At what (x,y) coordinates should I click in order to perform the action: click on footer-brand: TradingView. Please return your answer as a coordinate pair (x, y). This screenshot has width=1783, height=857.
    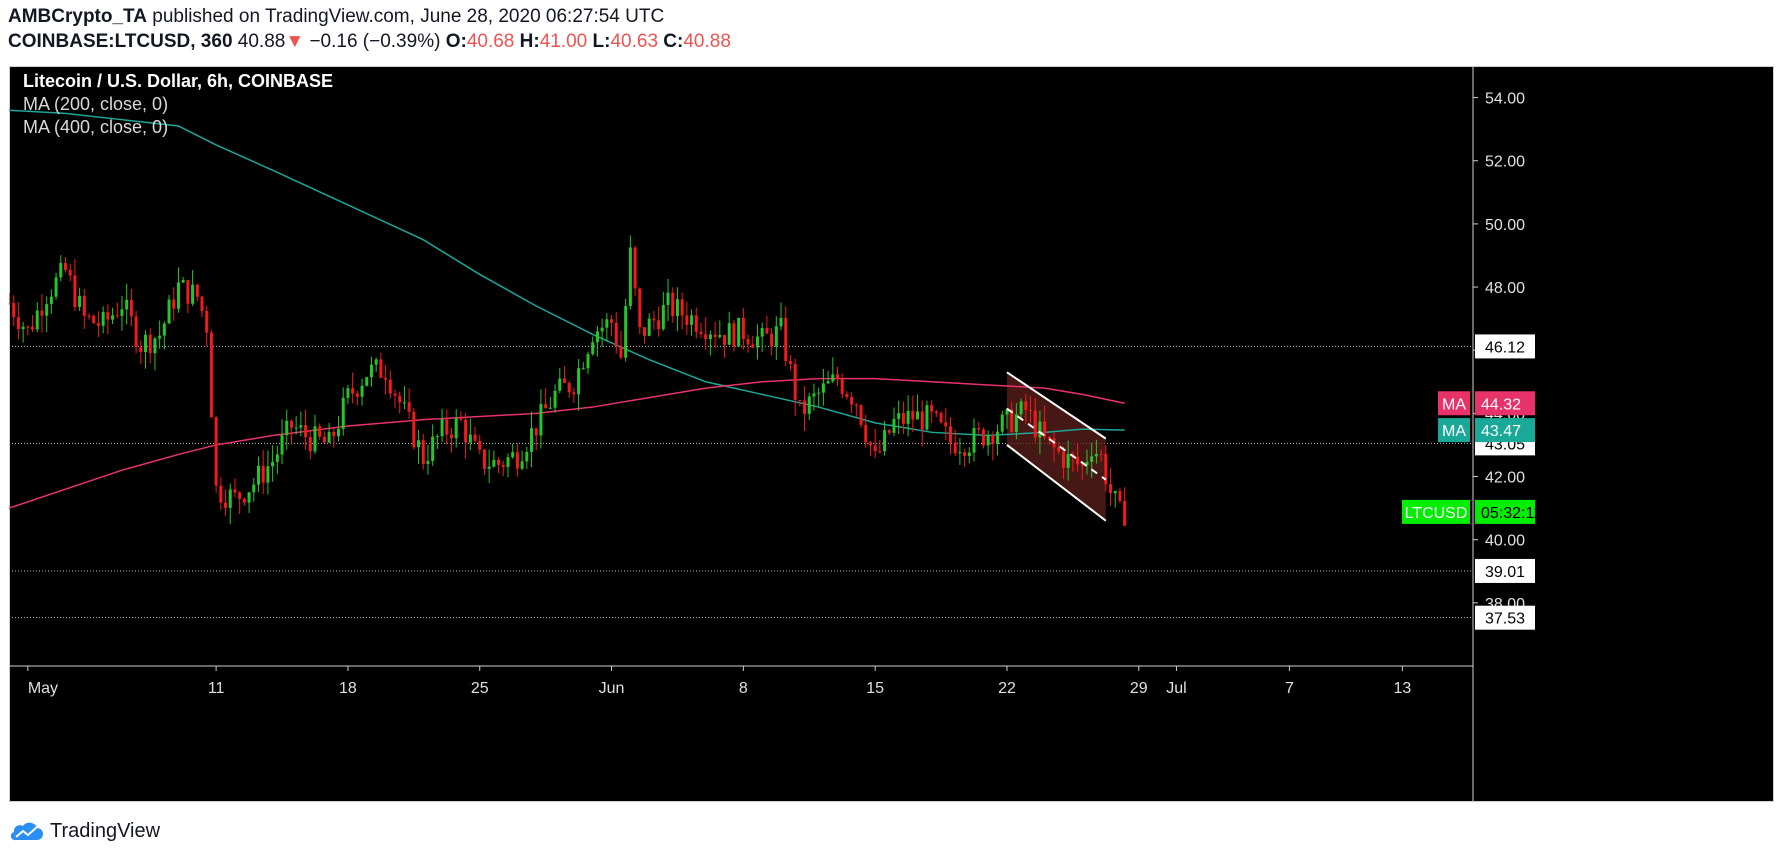
    Looking at the image, I should click on (85, 831).